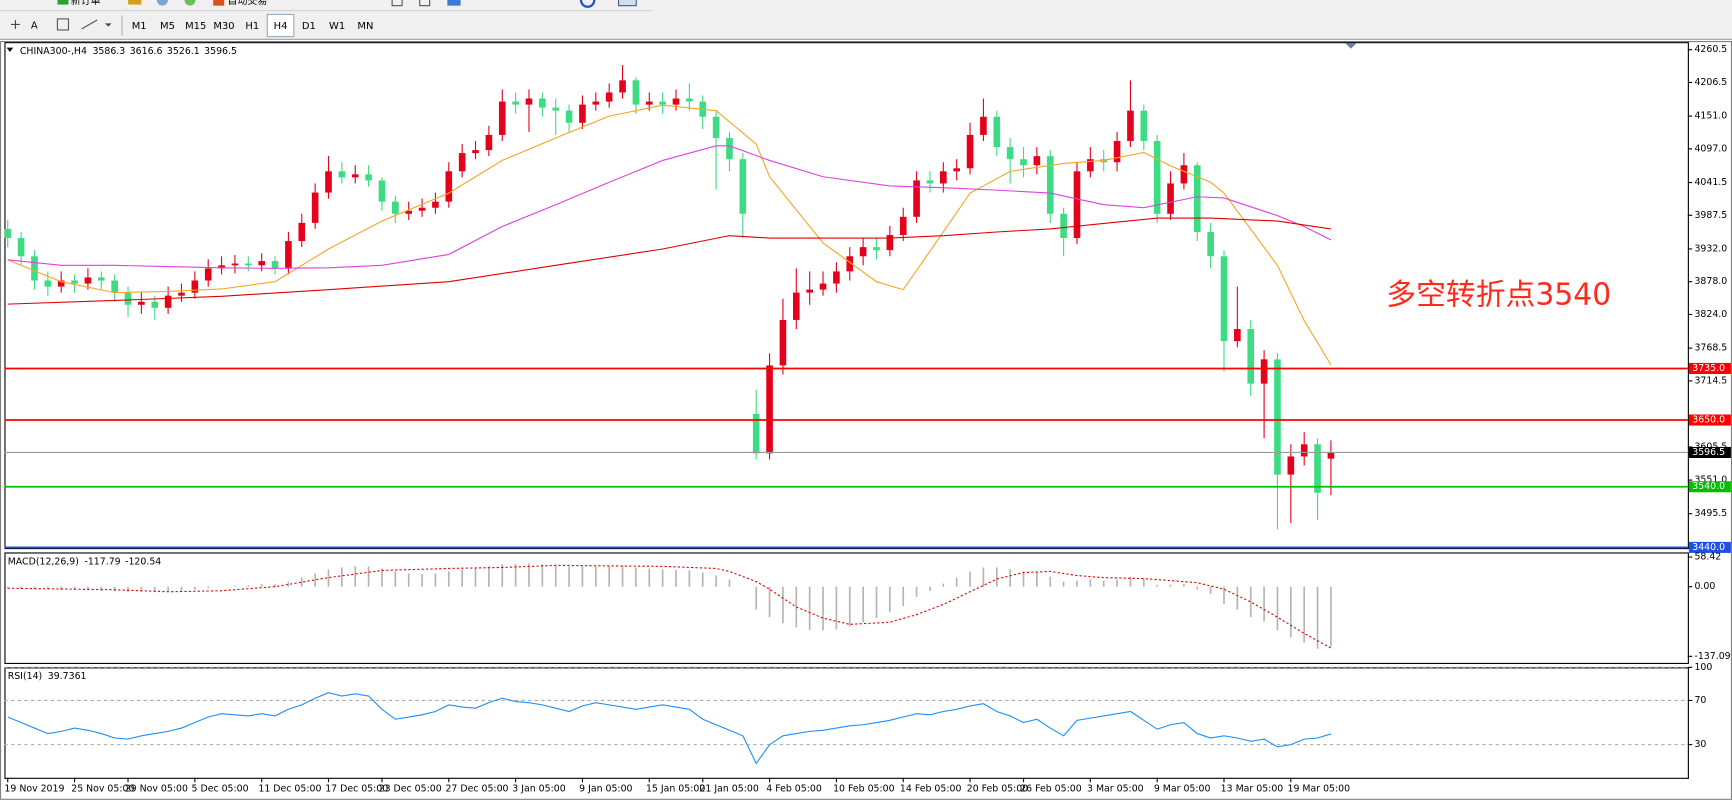  Describe the element at coordinates (1498, 295) in the screenshot. I see `annotation: 多空转折点3540` at that location.